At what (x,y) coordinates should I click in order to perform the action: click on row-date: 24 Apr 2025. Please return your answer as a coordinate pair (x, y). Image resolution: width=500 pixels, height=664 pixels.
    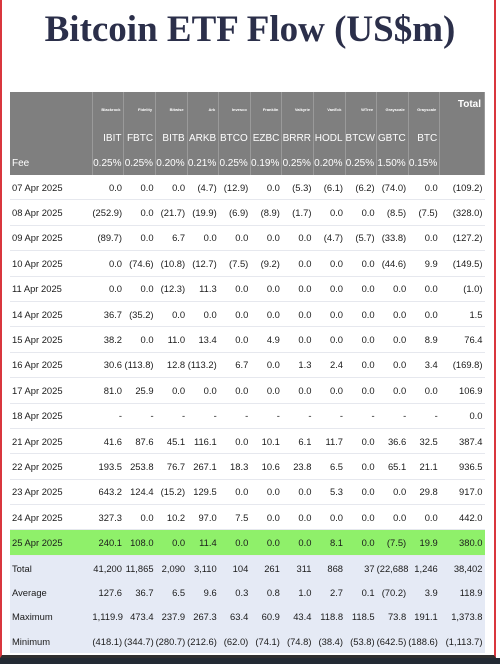
    Looking at the image, I should click on (51, 517).